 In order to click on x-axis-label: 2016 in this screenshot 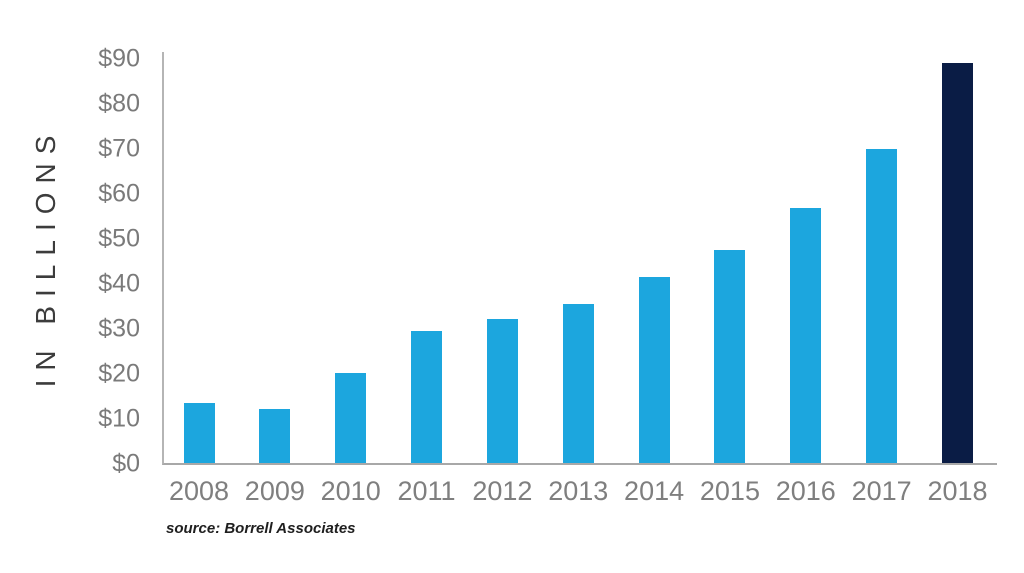, I will do `click(805, 491)`.